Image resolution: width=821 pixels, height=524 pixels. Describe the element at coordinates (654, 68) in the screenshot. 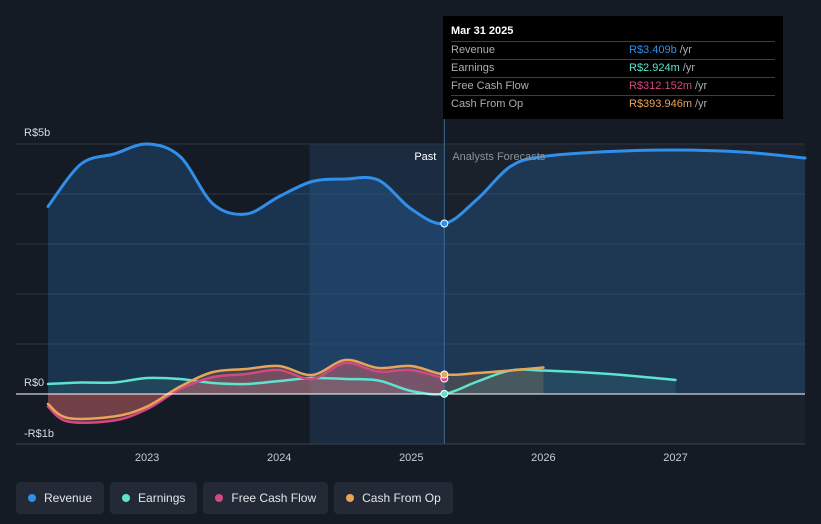

I see `tooltip-value: R$2.924m` at that location.